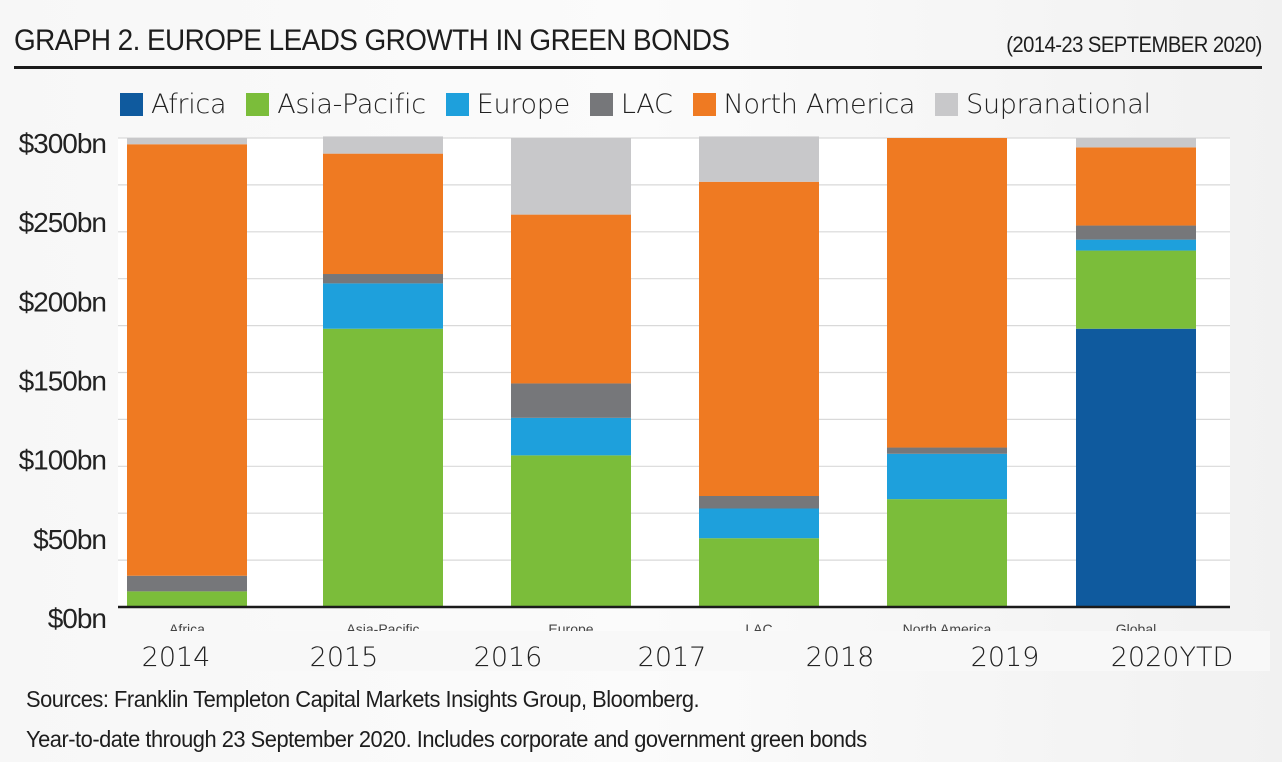 The height and width of the screenshot is (762, 1282). Describe the element at coordinates (947, 476) in the screenshot. I see `bar-segment-north-america-europe` at that location.